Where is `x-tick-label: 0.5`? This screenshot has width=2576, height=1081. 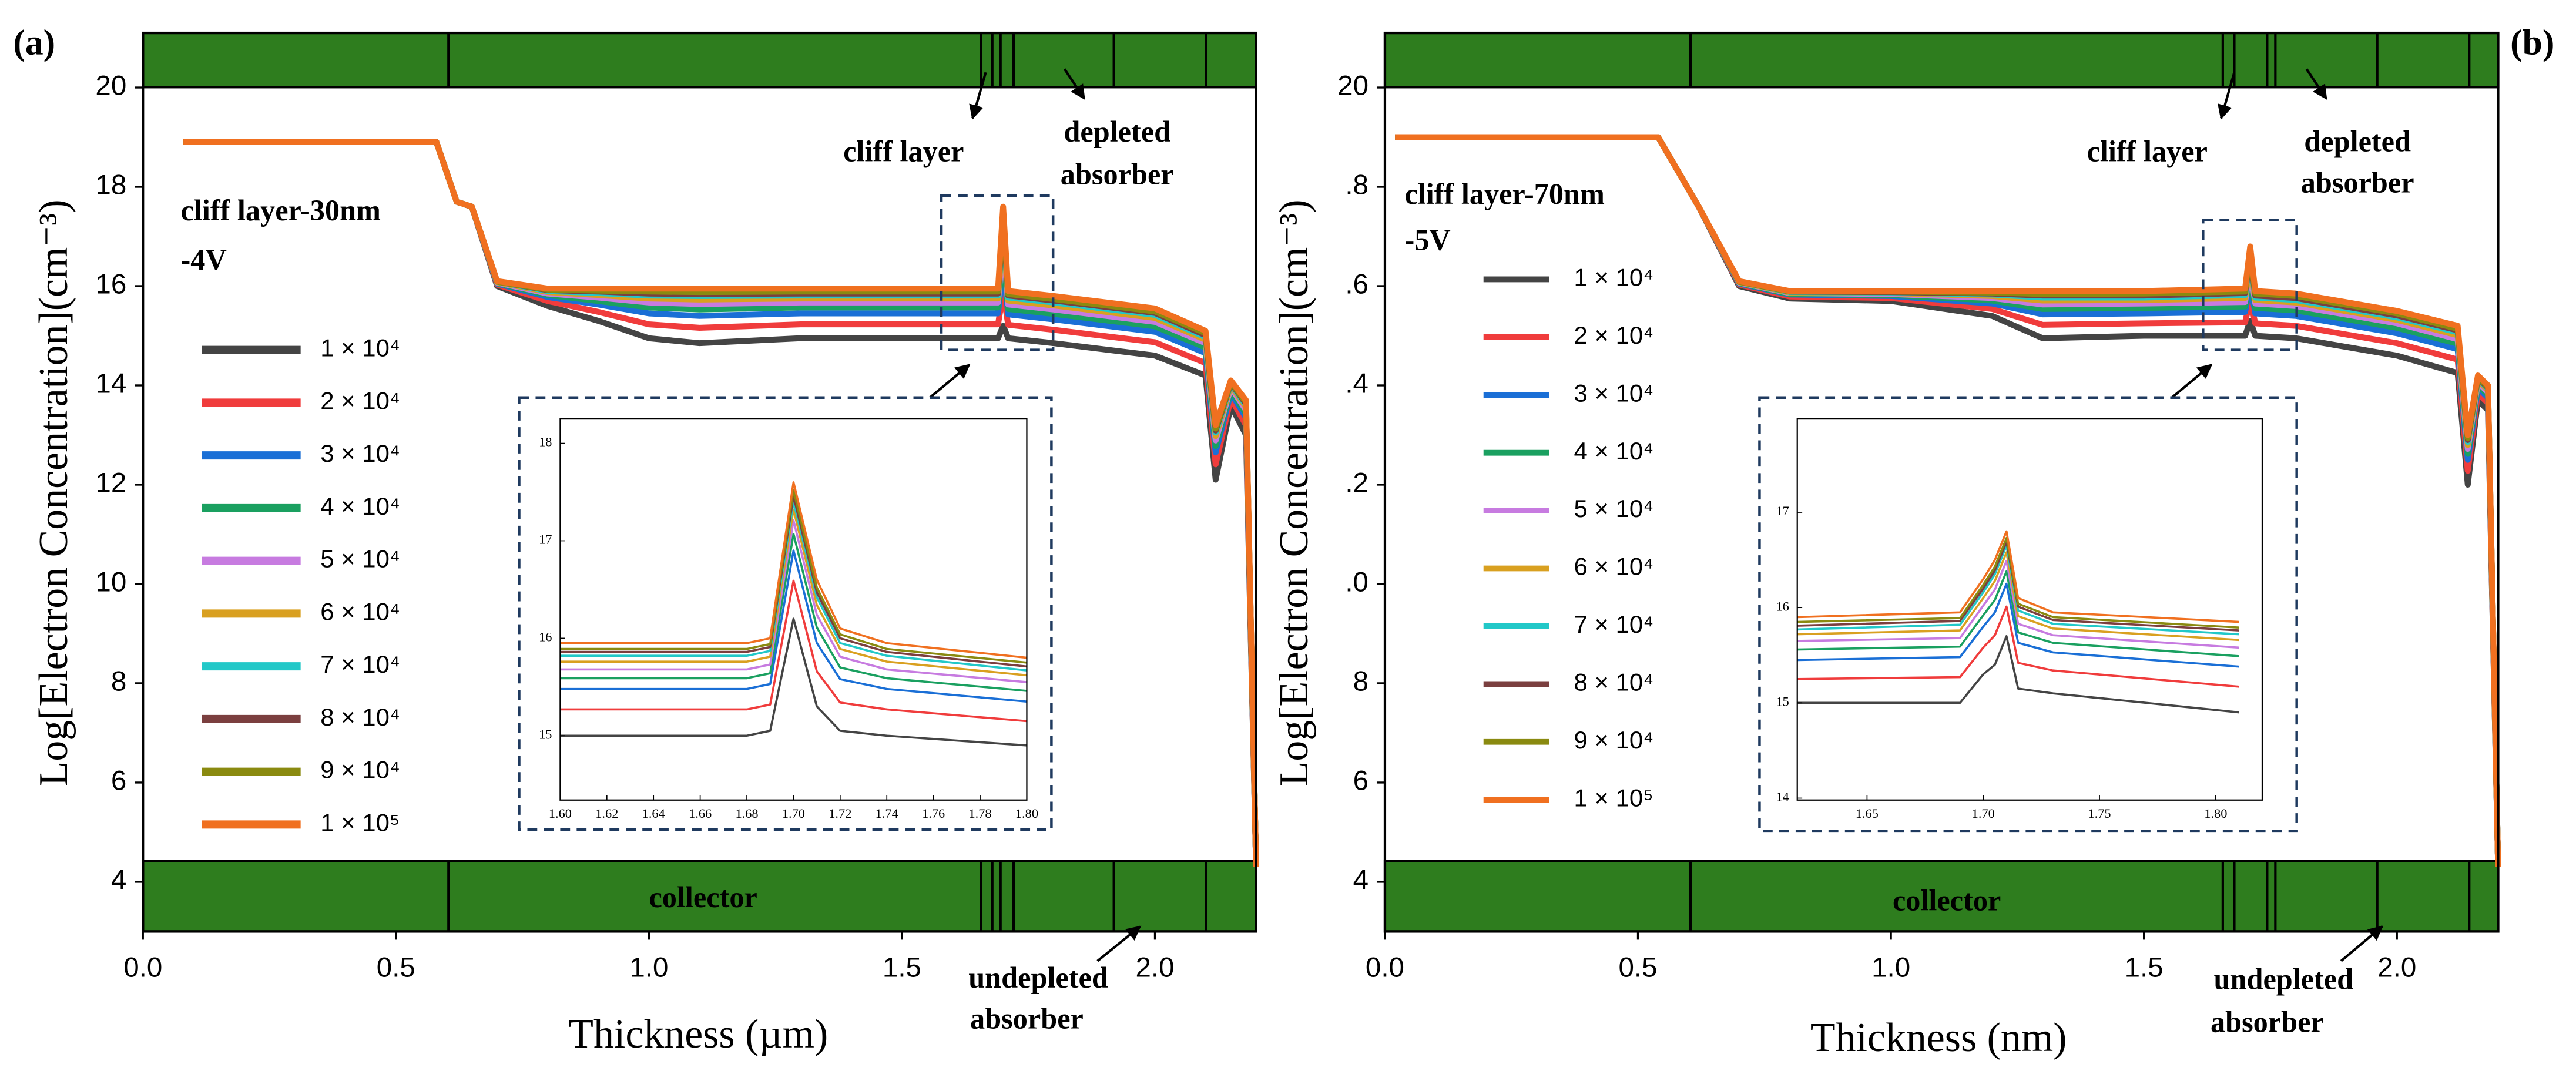
x-tick-label: 0.5 is located at coordinates (396, 967).